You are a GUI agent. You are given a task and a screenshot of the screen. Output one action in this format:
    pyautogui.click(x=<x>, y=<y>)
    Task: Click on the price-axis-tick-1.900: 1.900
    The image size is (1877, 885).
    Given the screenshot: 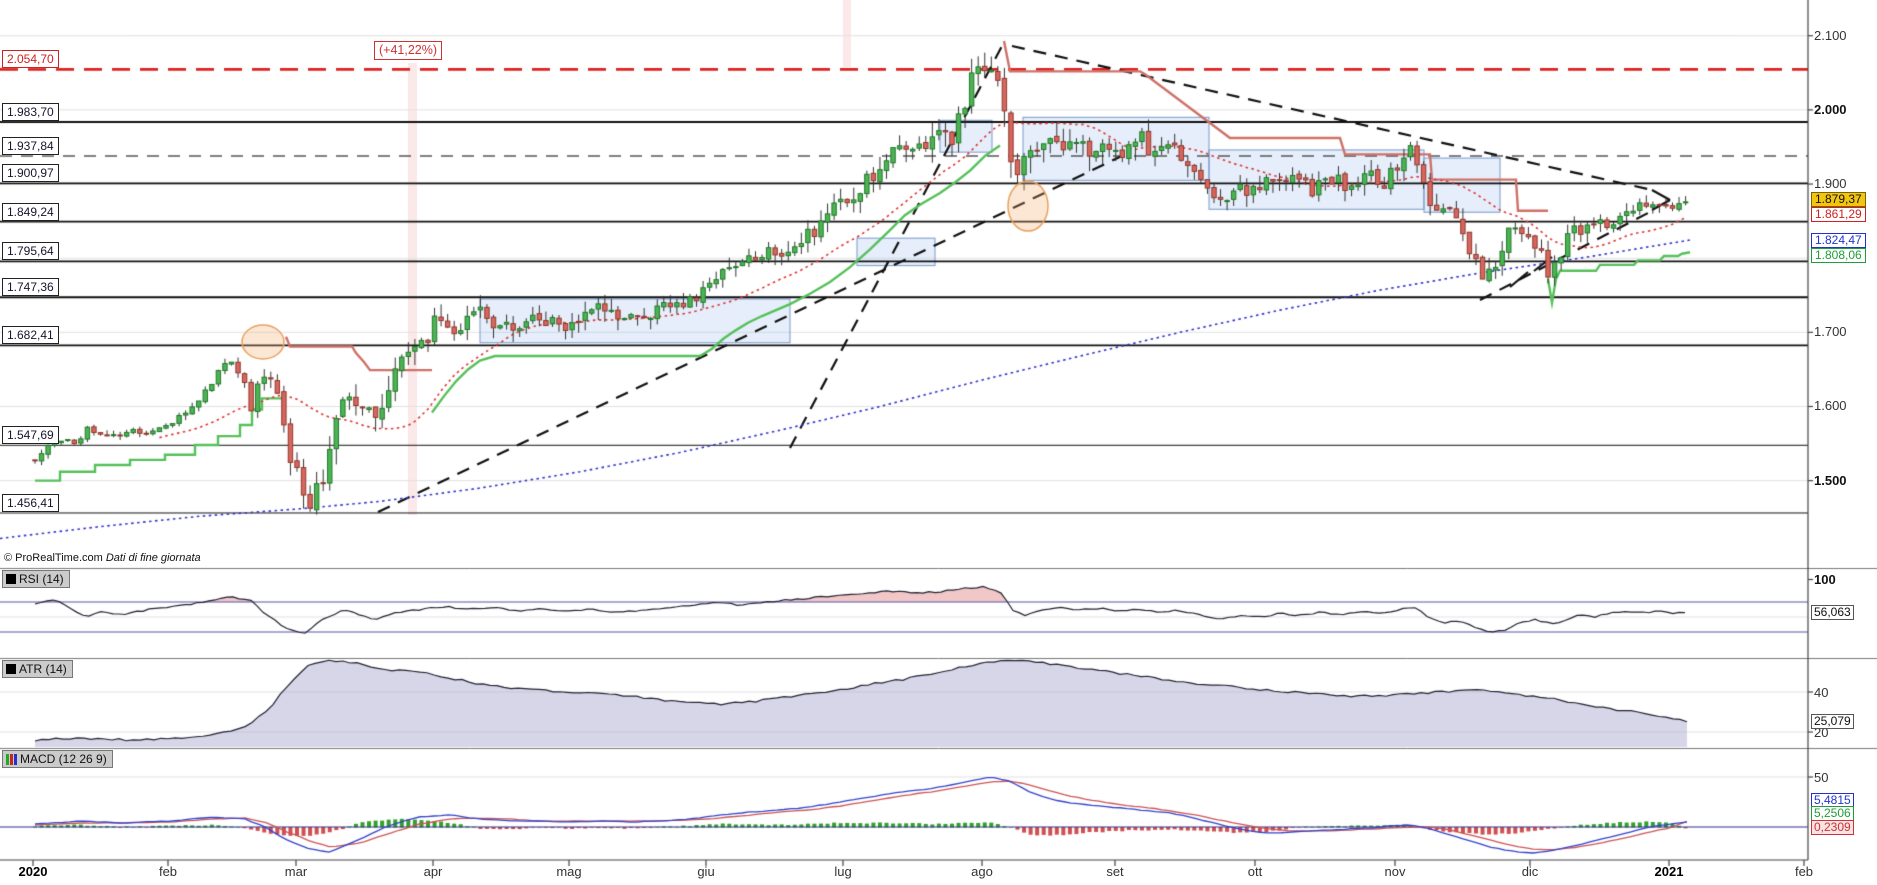 What is the action you would take?
    pyautogui.click(x=1830, y=184)
    